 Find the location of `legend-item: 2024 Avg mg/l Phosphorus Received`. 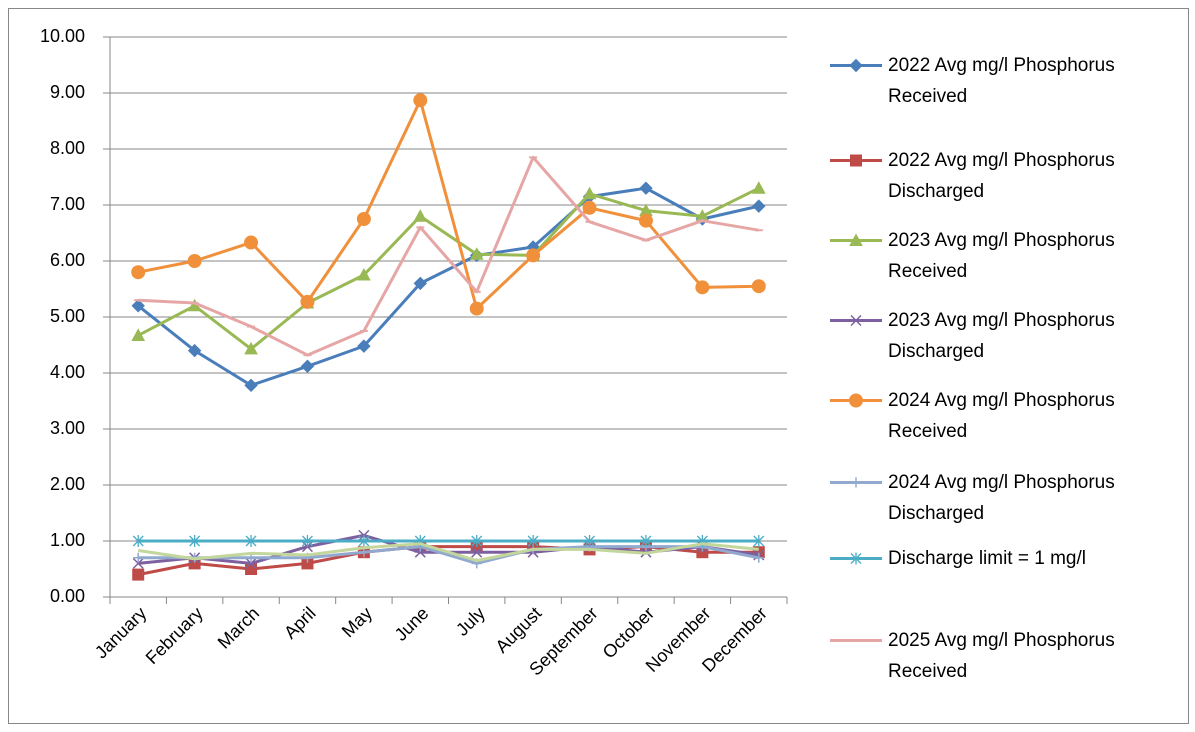

legend-item: 2024 Avg mg/l Phosphorus Received is located at coordinates (1005, 416).